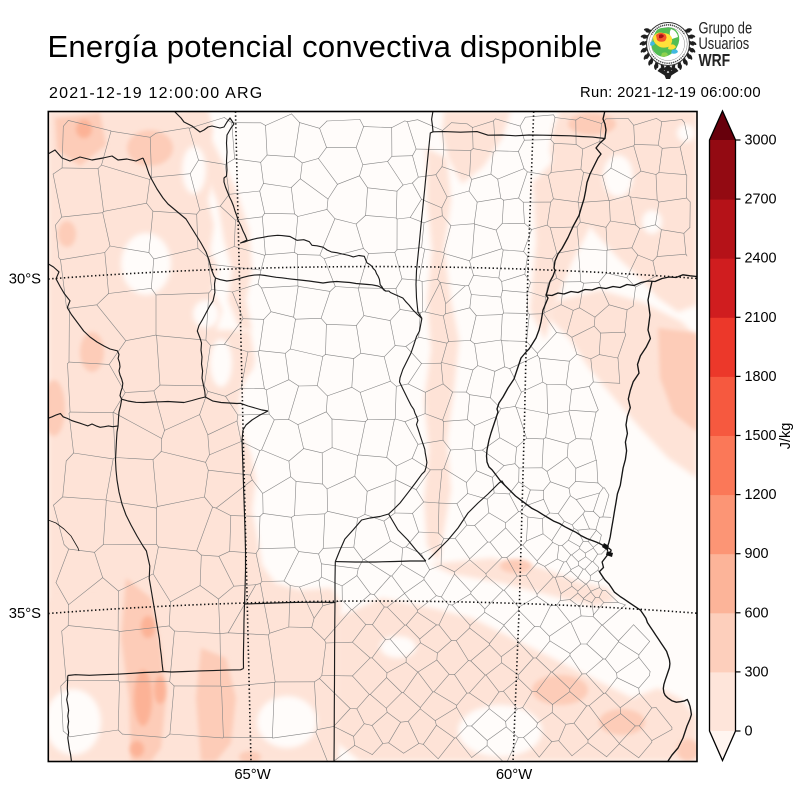 The image size is (800, 800). Describe the element at coordinates (761, 436) in the screenshot. I see `svg-text: 1500` at that location.